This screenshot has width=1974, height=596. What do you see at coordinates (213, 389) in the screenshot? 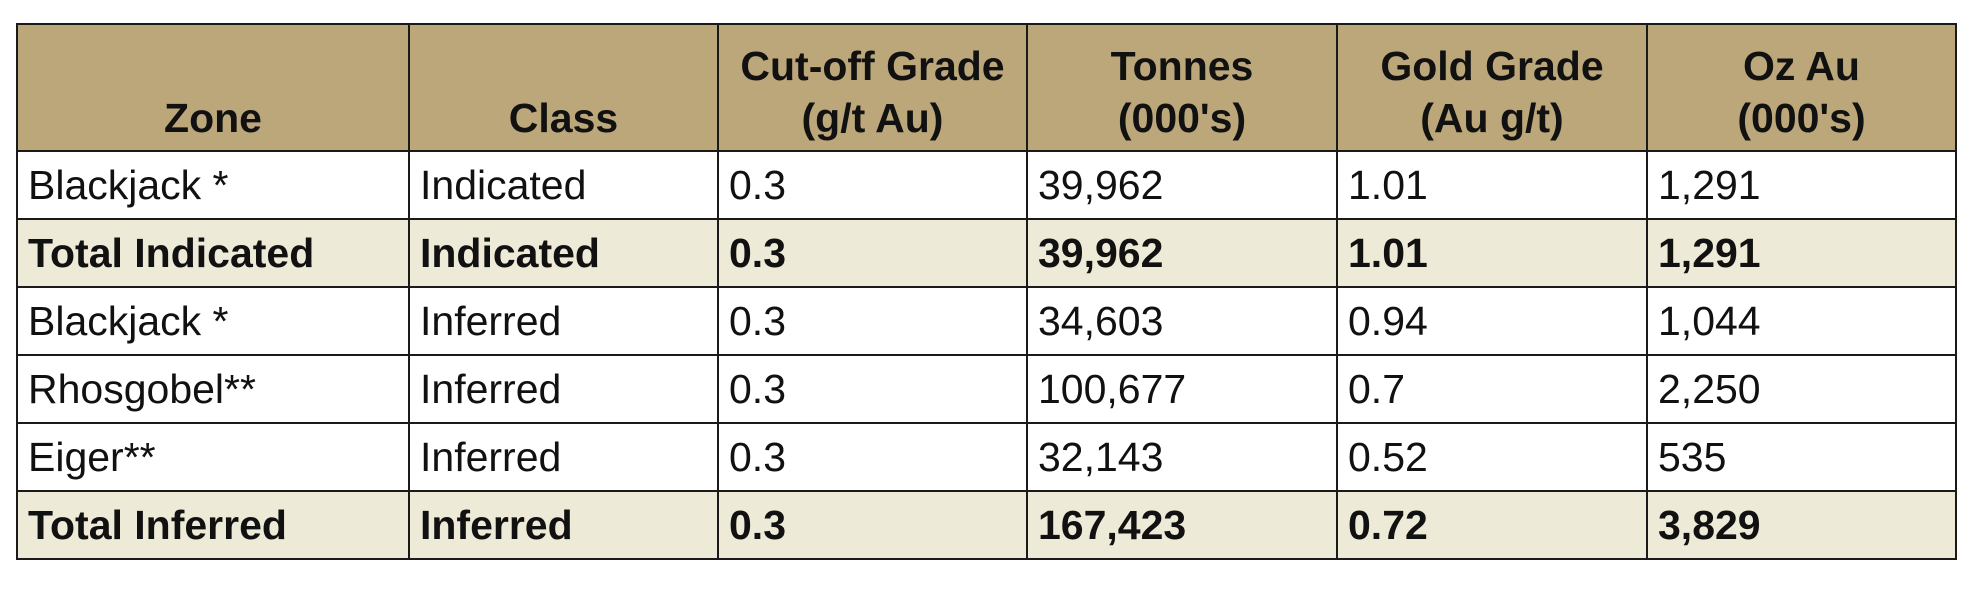
I see `cell-zone: Rhosgobel**` at bounding box center [213, 389].